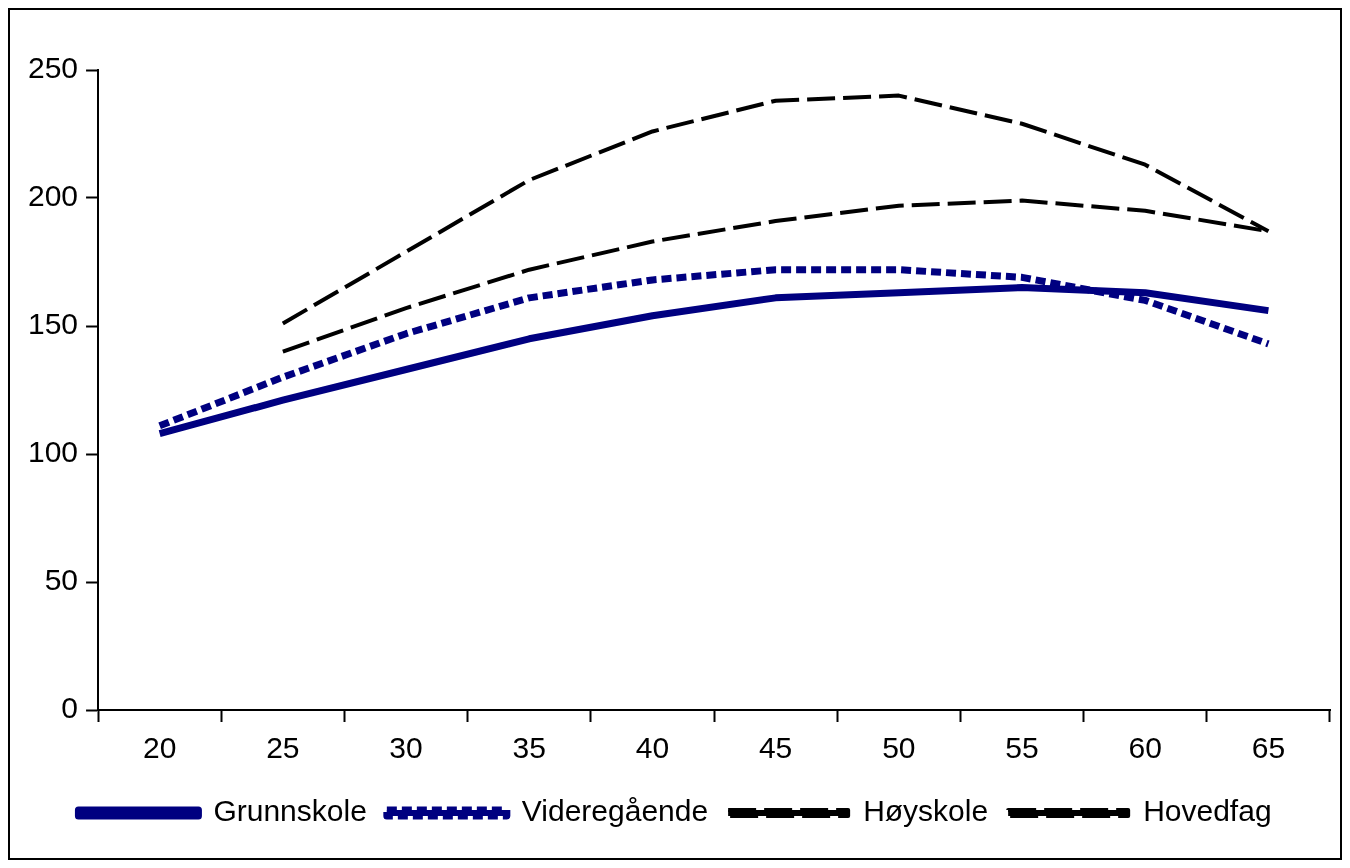  Describe the element at coordinates (1207, 811) in the screenshot. I see `legend-label: Hovedfag` at that location.